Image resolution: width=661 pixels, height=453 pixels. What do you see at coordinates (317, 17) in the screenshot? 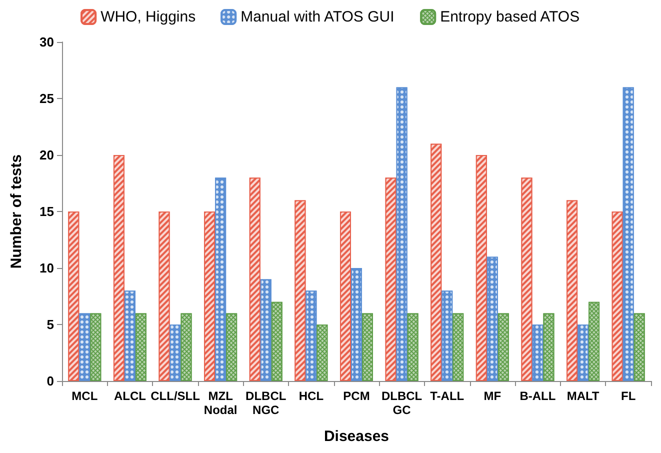
I see `legend-label: Manual with ATOS GUI` at bounding box center [317, 17].